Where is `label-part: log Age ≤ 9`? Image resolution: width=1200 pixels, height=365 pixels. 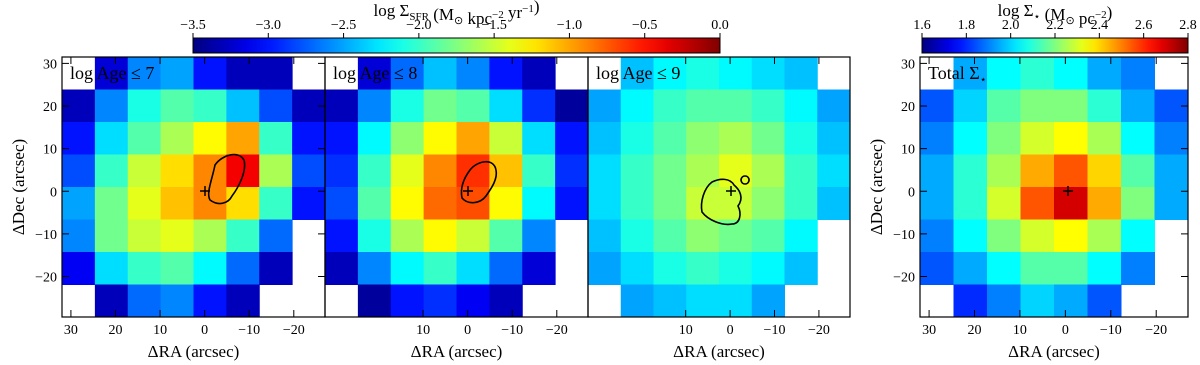 label-part: log Age ≤ 9 is located at coordinates (638, 73).